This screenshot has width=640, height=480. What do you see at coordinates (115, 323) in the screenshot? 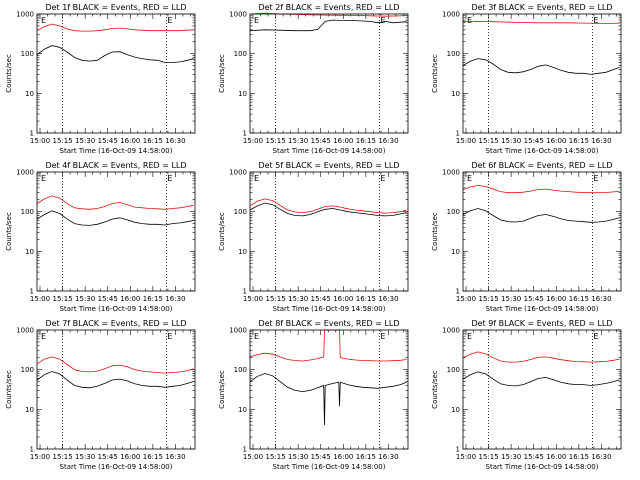
I see `panel-title: Det 7f BLACK = Events, RED = LLD` at bounding box center [115, 323].